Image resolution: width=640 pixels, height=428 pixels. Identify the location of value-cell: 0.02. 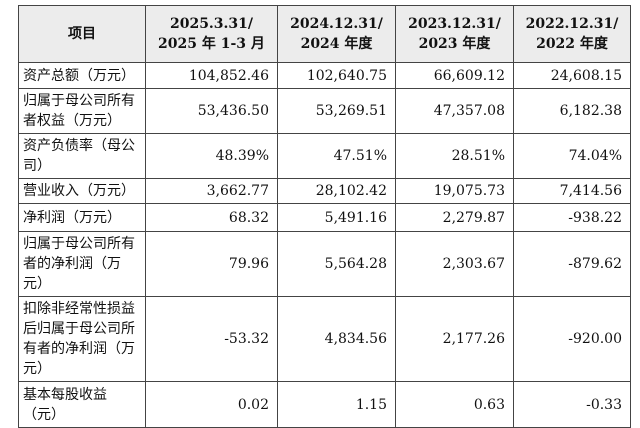
(211, 404).